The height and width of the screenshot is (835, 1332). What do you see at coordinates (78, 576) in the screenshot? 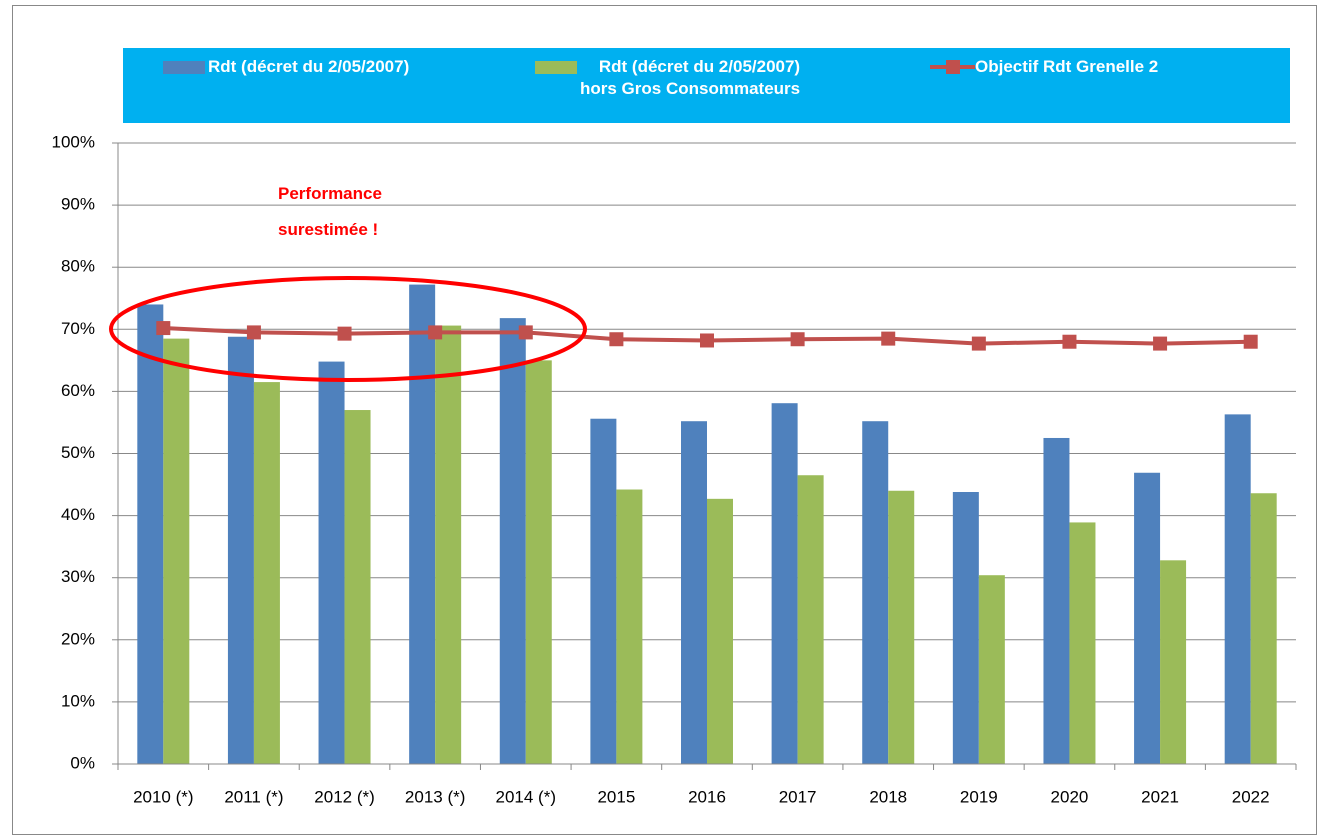
I see `y-tick-label: 30%` at bounding box center [78, 576].